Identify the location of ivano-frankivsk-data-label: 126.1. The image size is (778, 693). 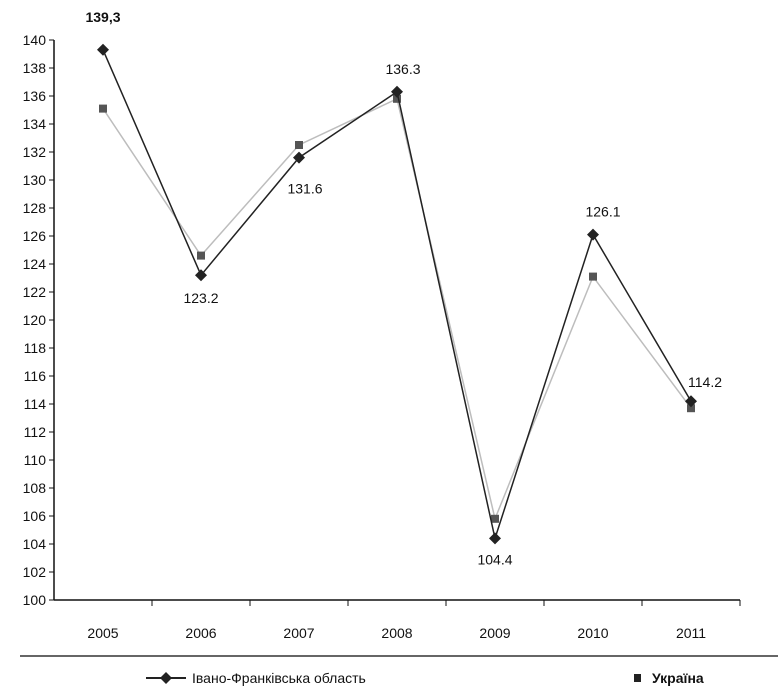
(602, 212).